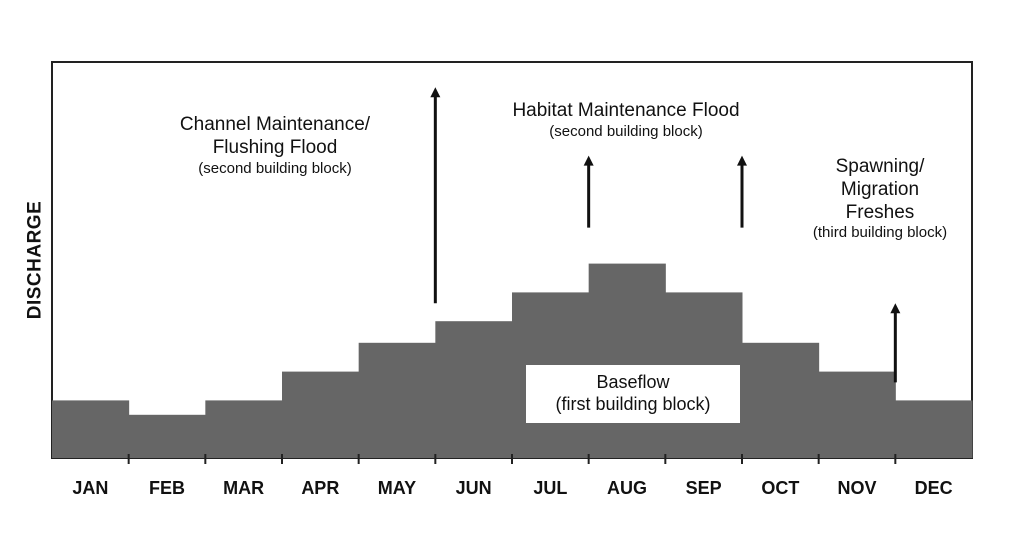  What do you see at coordinates (512, 459) in the screenshot?
I see `x-axis-ticks` at bounding box center [512, 459].